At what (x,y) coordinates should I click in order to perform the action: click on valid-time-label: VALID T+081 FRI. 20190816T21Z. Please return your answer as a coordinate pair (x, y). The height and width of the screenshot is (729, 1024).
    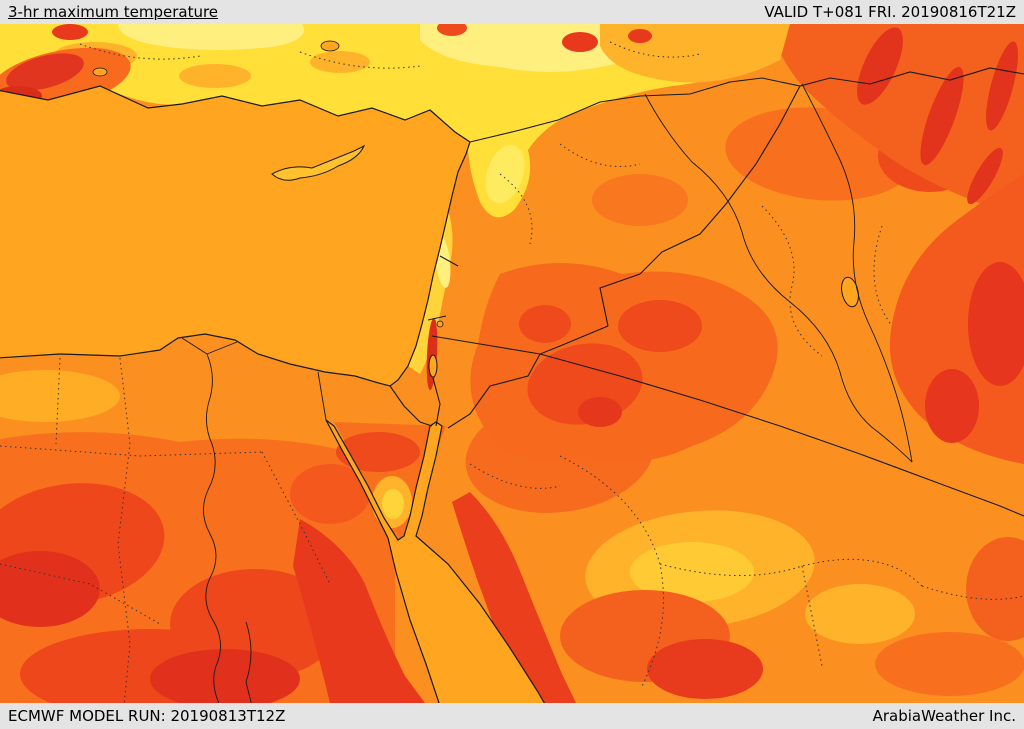
    Looking at the image, I should click on (890, 12).